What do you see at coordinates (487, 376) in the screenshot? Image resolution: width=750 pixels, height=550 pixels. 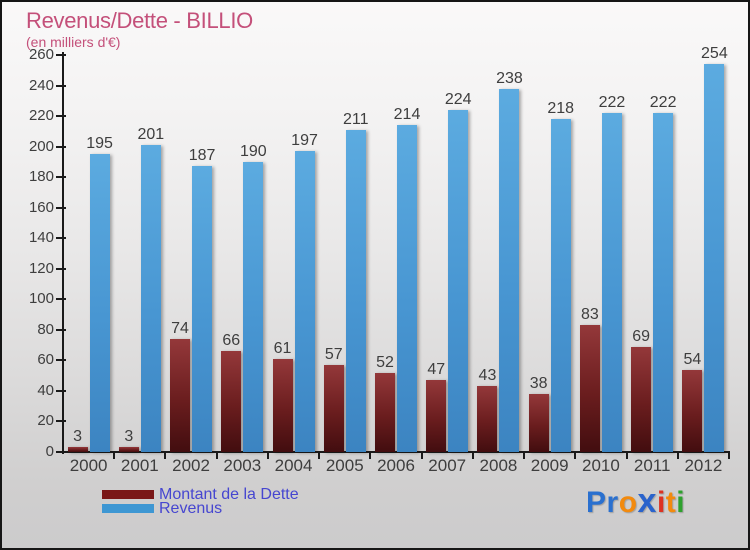 I see `value-label-dette-2008: 43` at bounding box center [487, 376].